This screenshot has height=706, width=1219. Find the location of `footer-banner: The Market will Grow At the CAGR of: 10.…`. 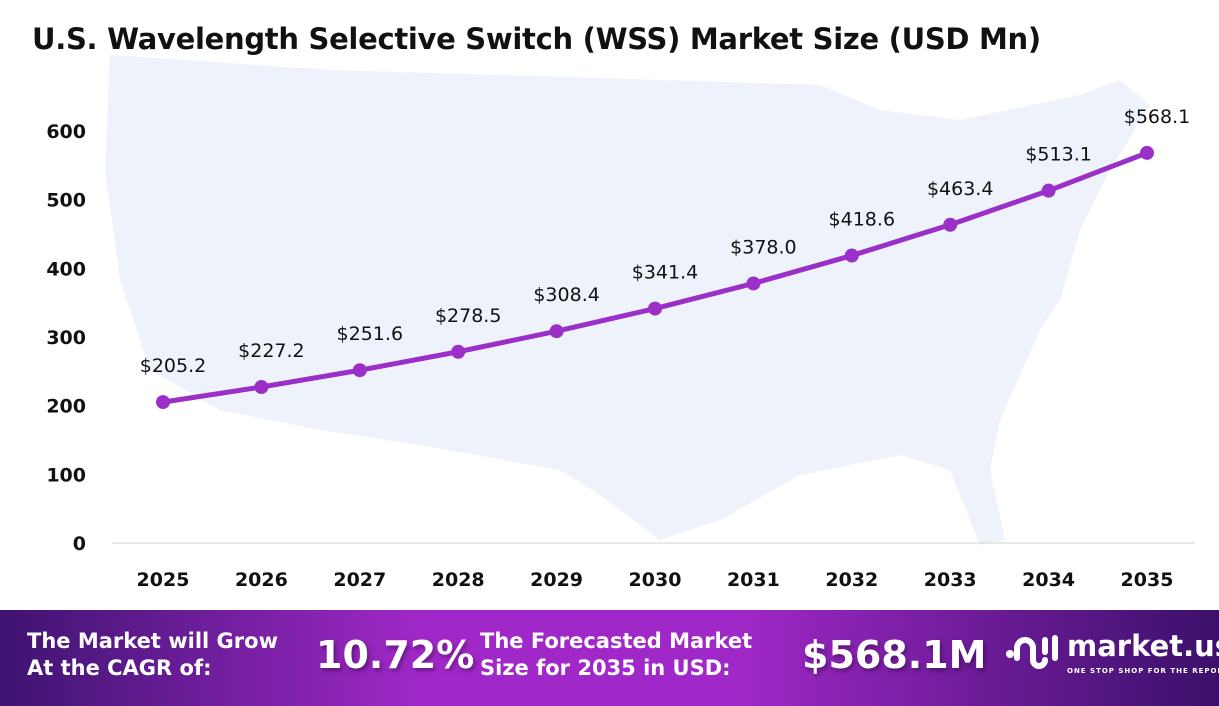

footer-banner: The Market will Grow At the CAGR of: 10.… is located at coordinates (609, 658).